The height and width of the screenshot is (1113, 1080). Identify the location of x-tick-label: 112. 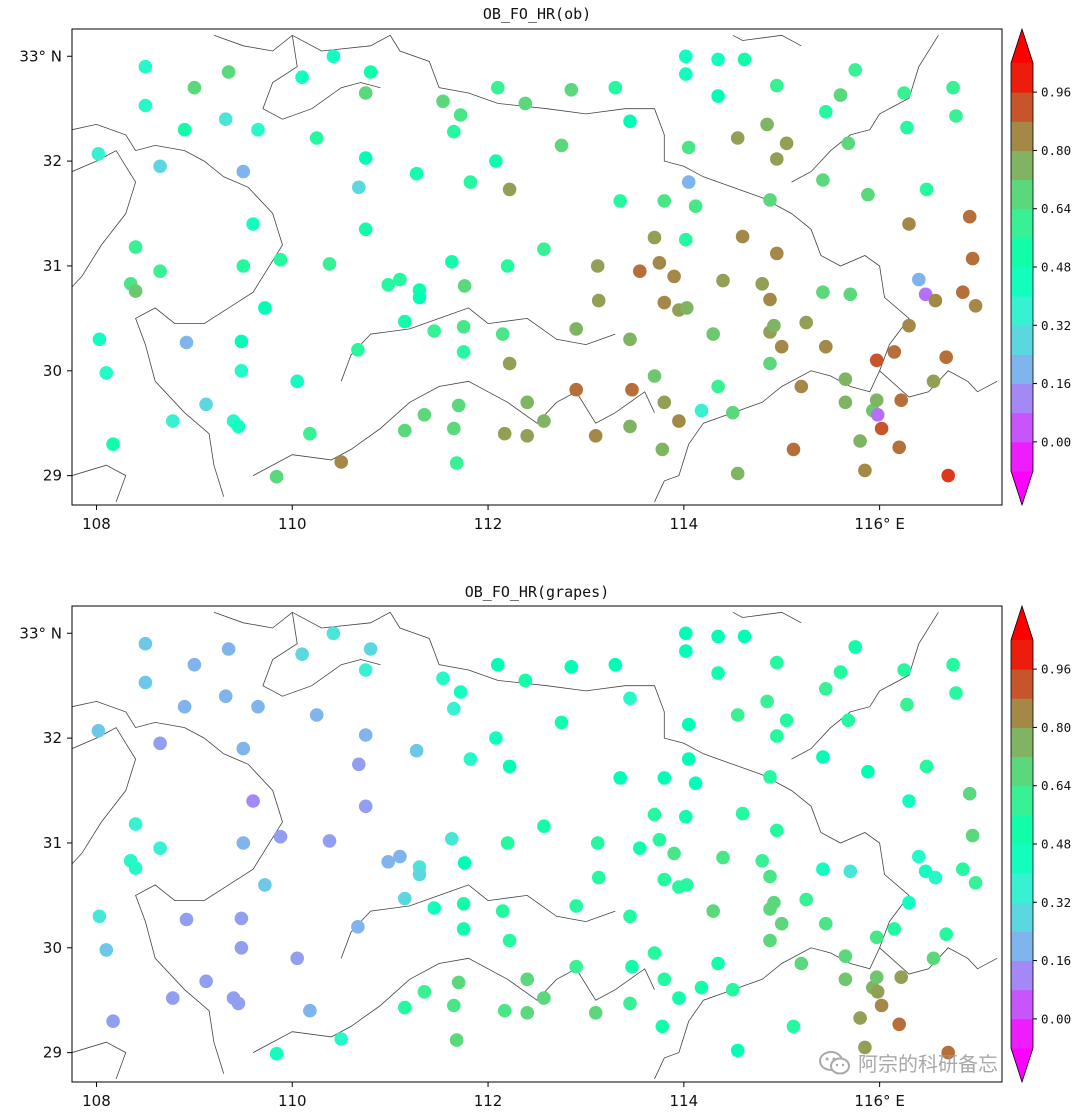
(488, 524).